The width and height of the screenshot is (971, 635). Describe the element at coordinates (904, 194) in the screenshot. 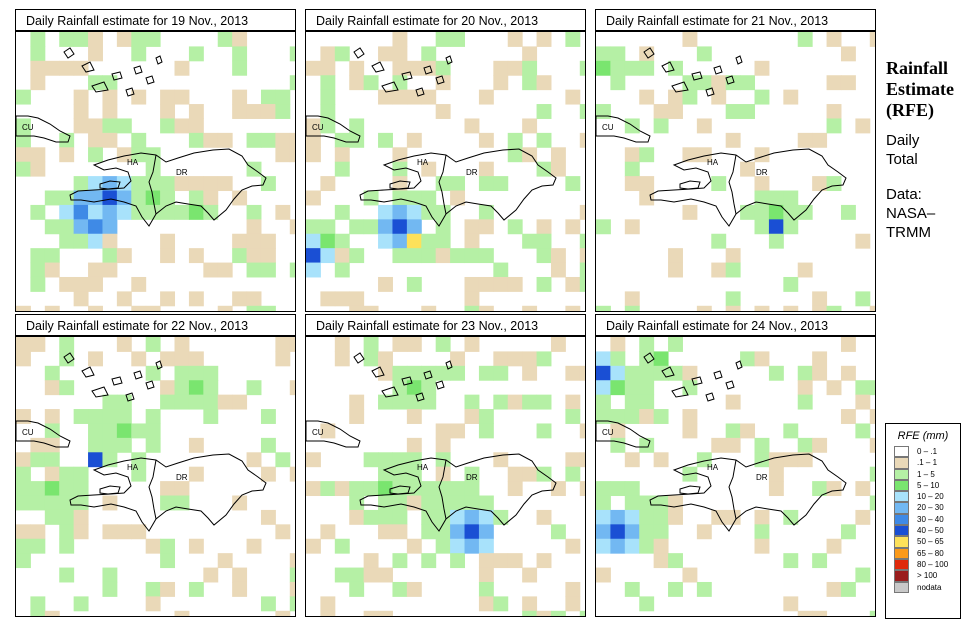

I see `data-source-label: Data:` at that location.